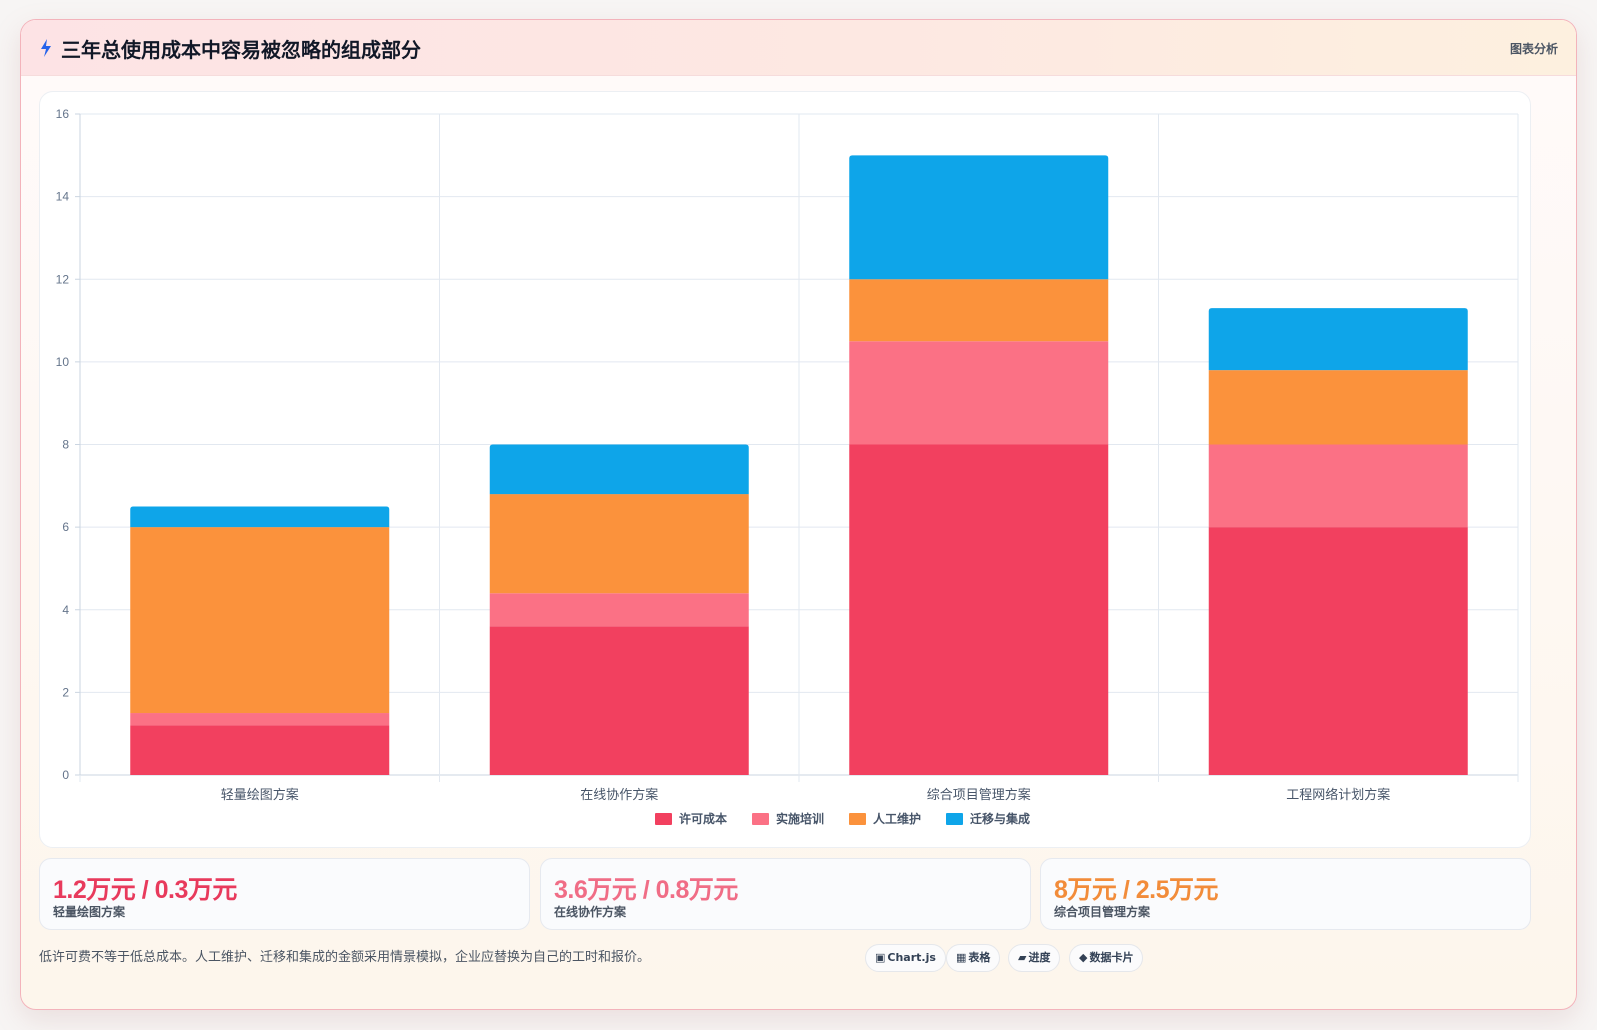 The width and height of the screenshot is (1597, 1030). I want to click on table-label: 表格, so click(979, 957).